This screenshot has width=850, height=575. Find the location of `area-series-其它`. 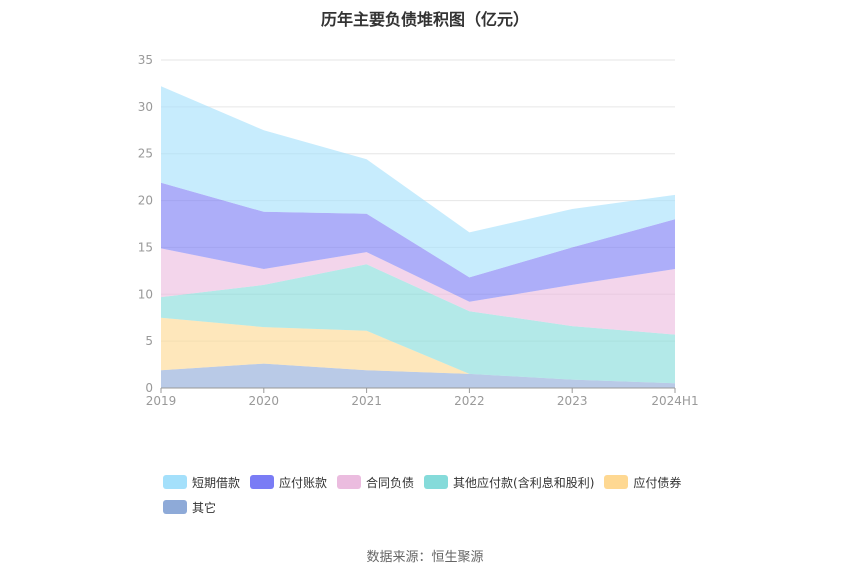

area-series-其它 is located at coordinates (418, 375).